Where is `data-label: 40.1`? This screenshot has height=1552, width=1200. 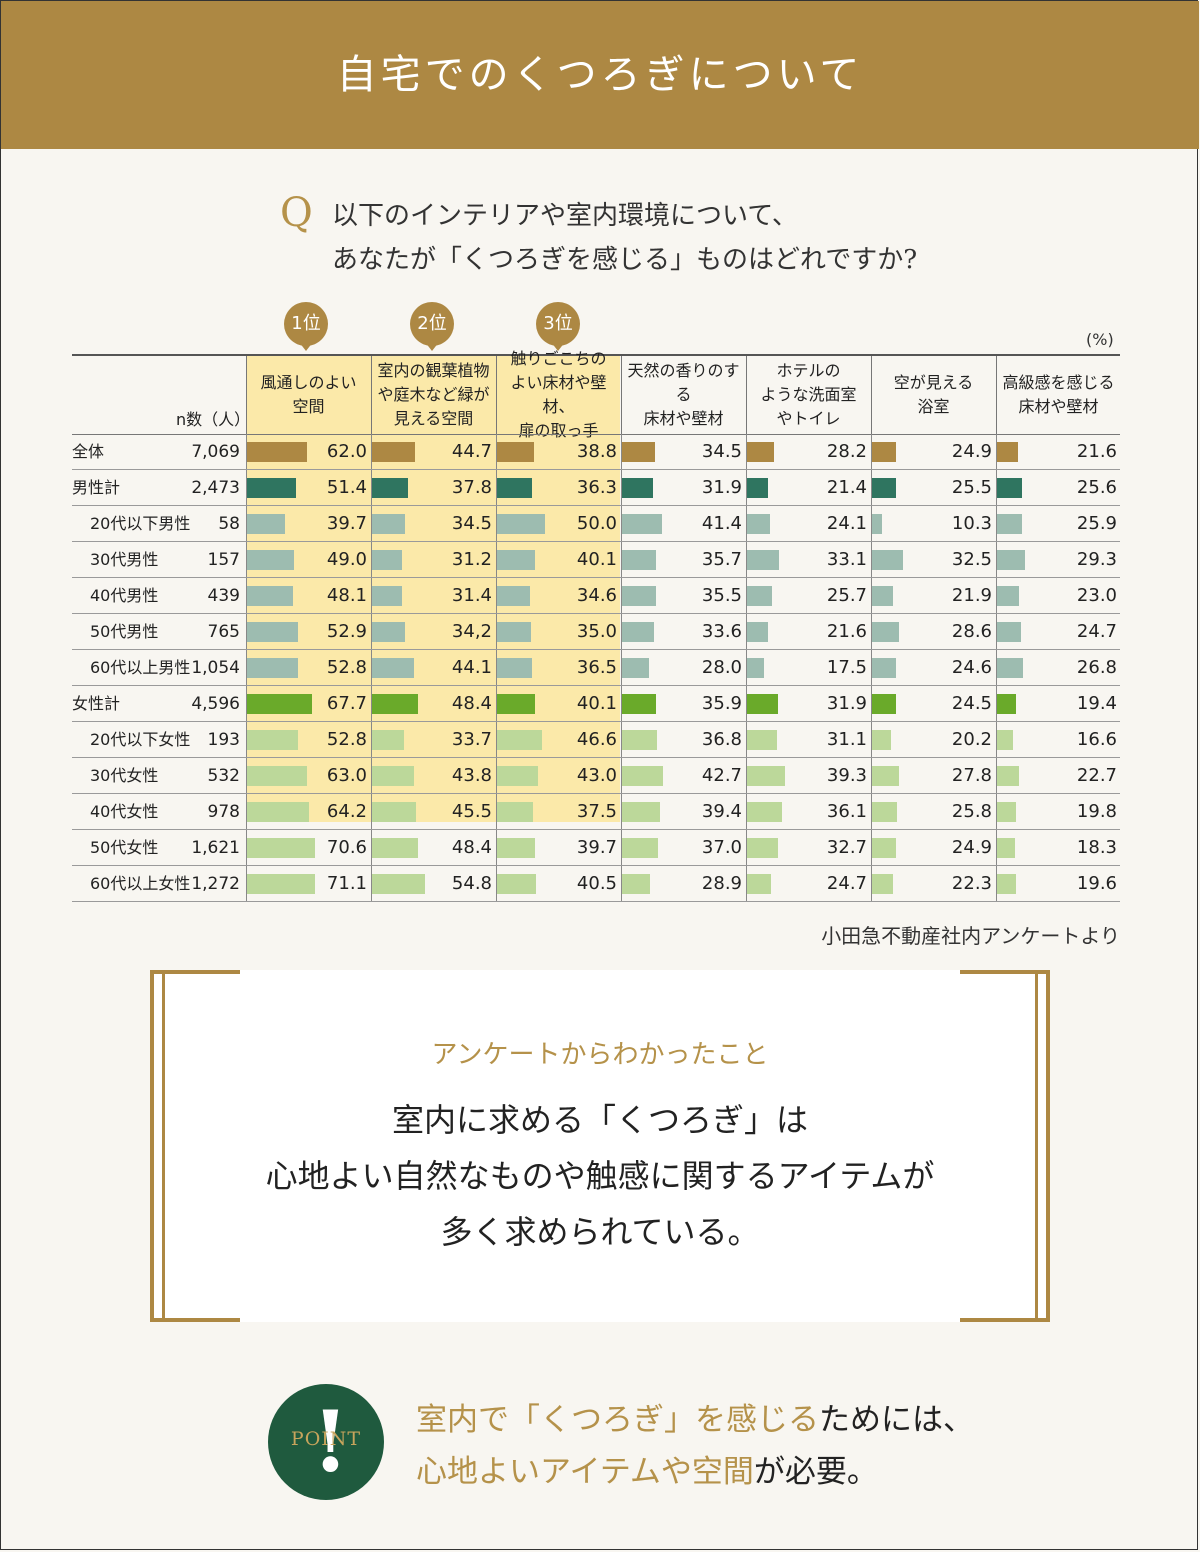 data-label: 40.1 is located at coordinates (596, 703).